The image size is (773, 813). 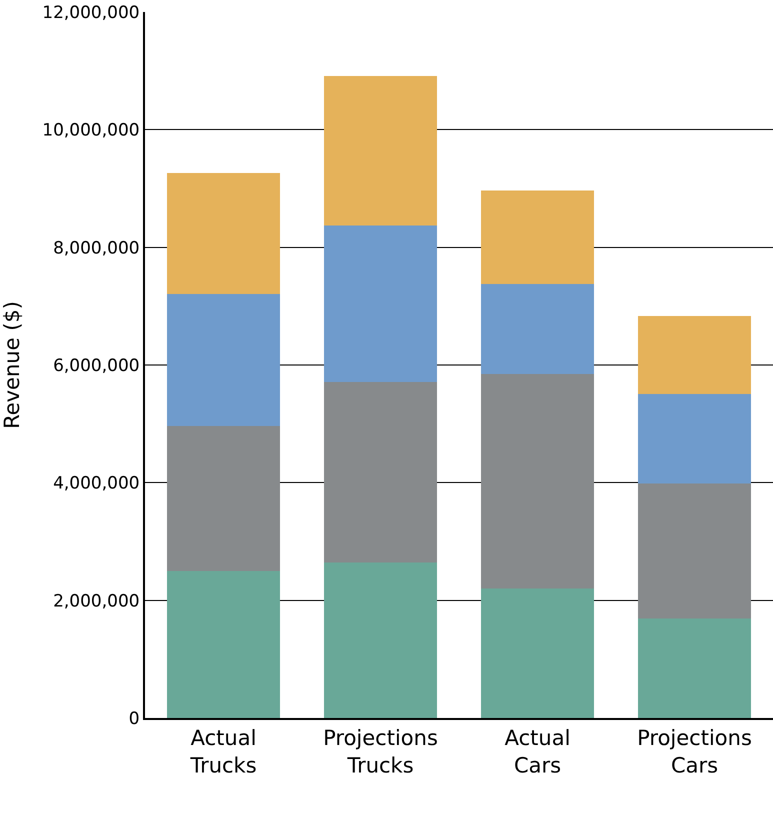 I want to click on y-tick-label: 6,000,000, so click(x=96, y=366).